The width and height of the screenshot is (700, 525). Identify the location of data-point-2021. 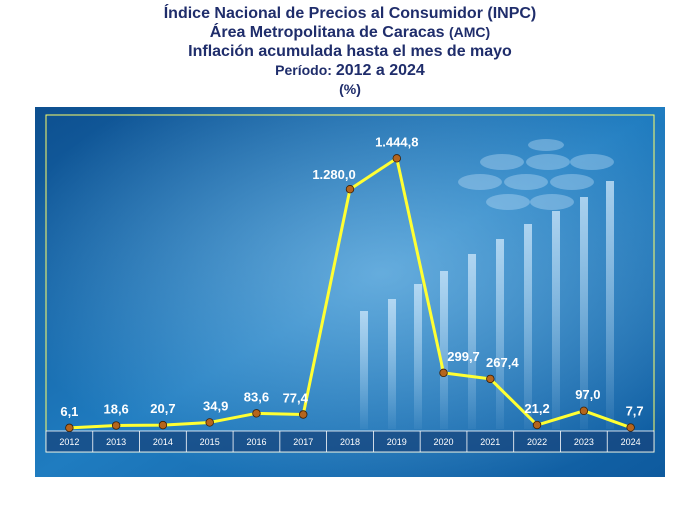
(490, 379).